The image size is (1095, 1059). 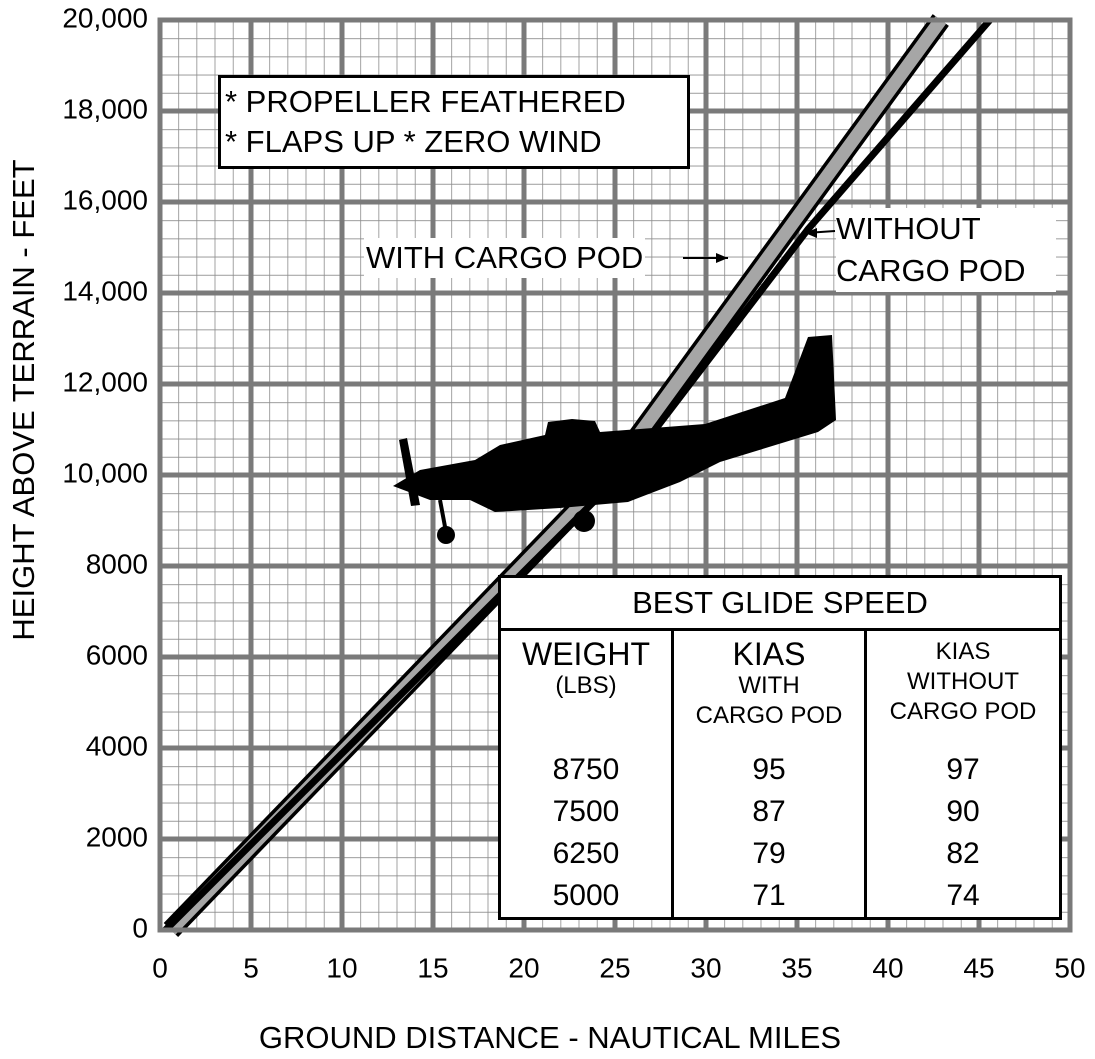 I want to click on main-wheel, so click(x=584, y=521).